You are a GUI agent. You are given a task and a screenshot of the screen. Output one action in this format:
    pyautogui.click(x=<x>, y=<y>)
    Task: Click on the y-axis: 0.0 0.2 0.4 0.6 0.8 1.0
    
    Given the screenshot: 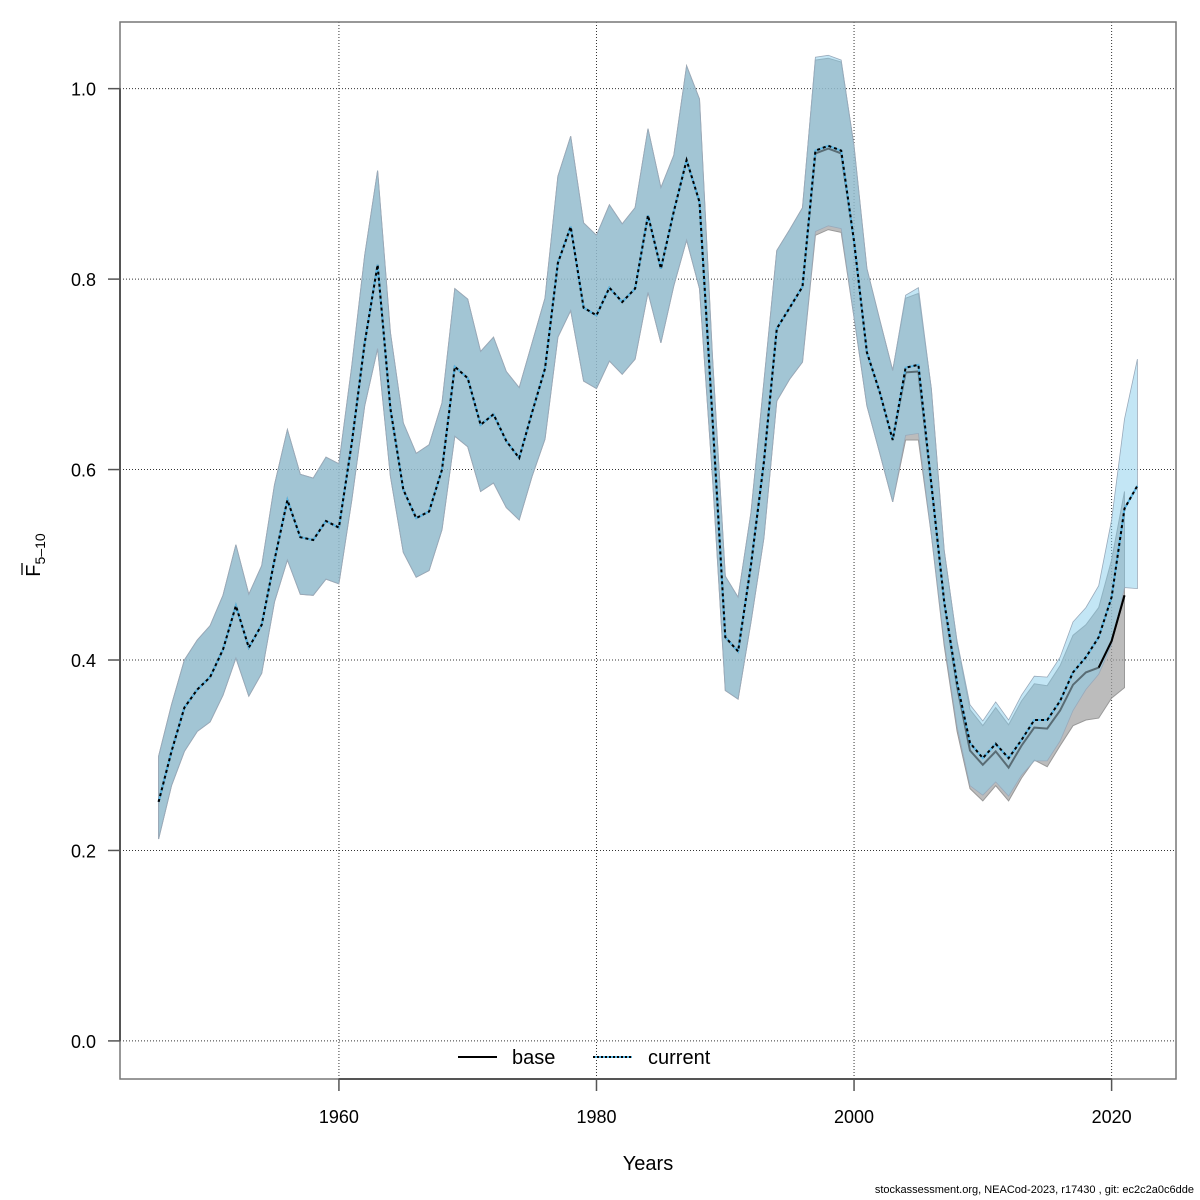 What is the action you would take?
    pyautogui.click(x=96, y=566)
    